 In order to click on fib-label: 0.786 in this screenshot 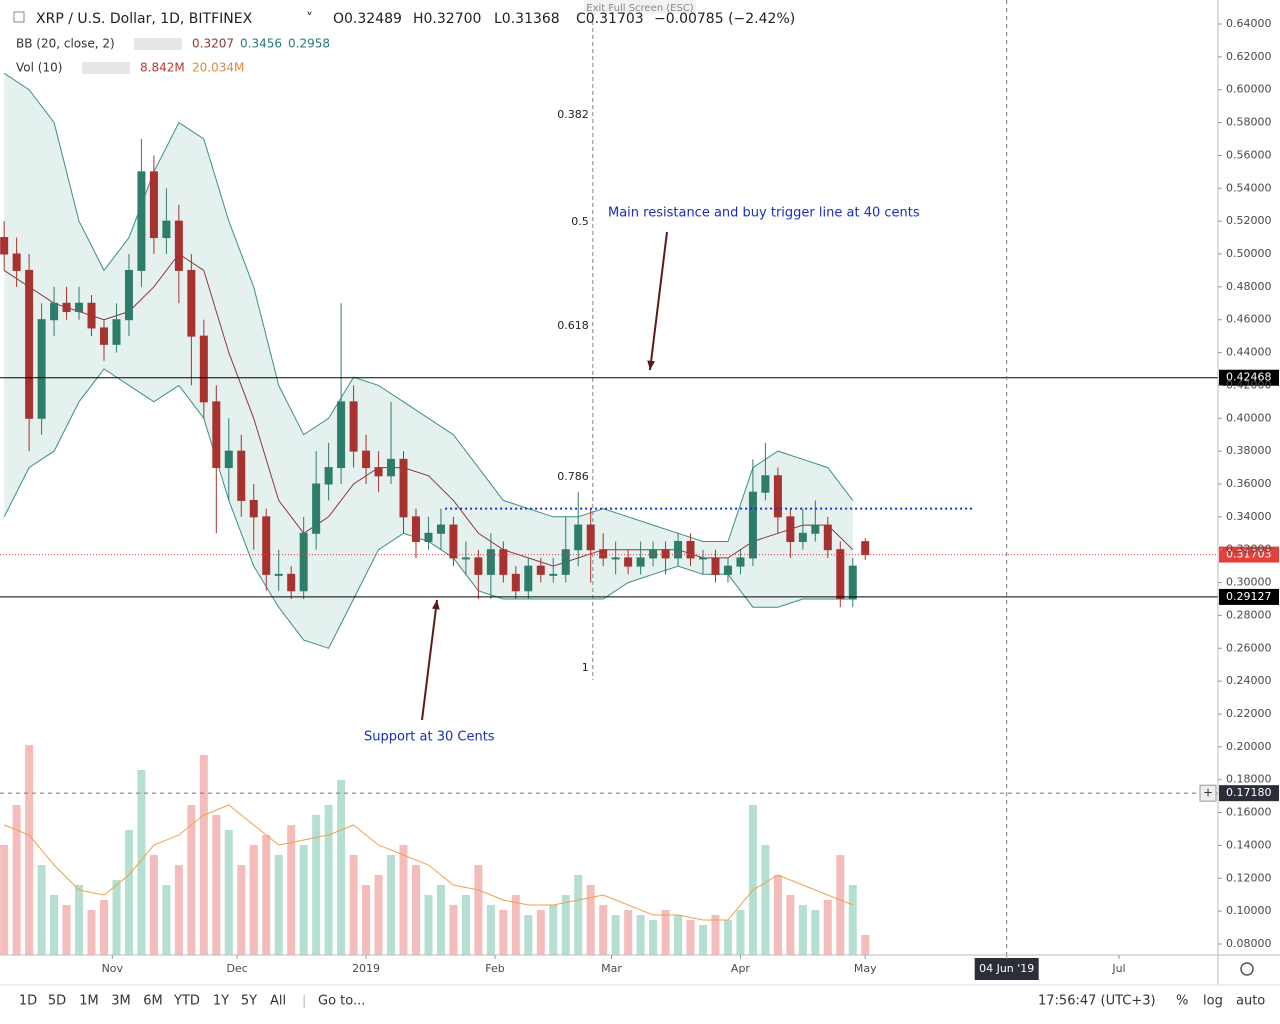, I will do `click(573, 476)`.